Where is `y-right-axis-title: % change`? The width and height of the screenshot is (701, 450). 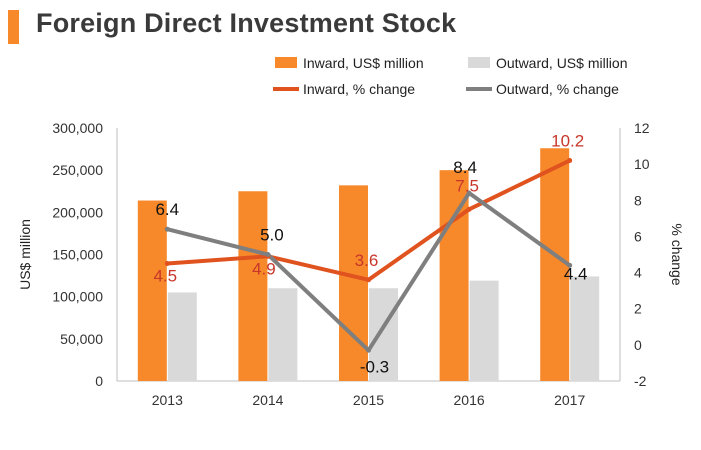
y-right-axis-title: % change is located at coordinates (677, 254).